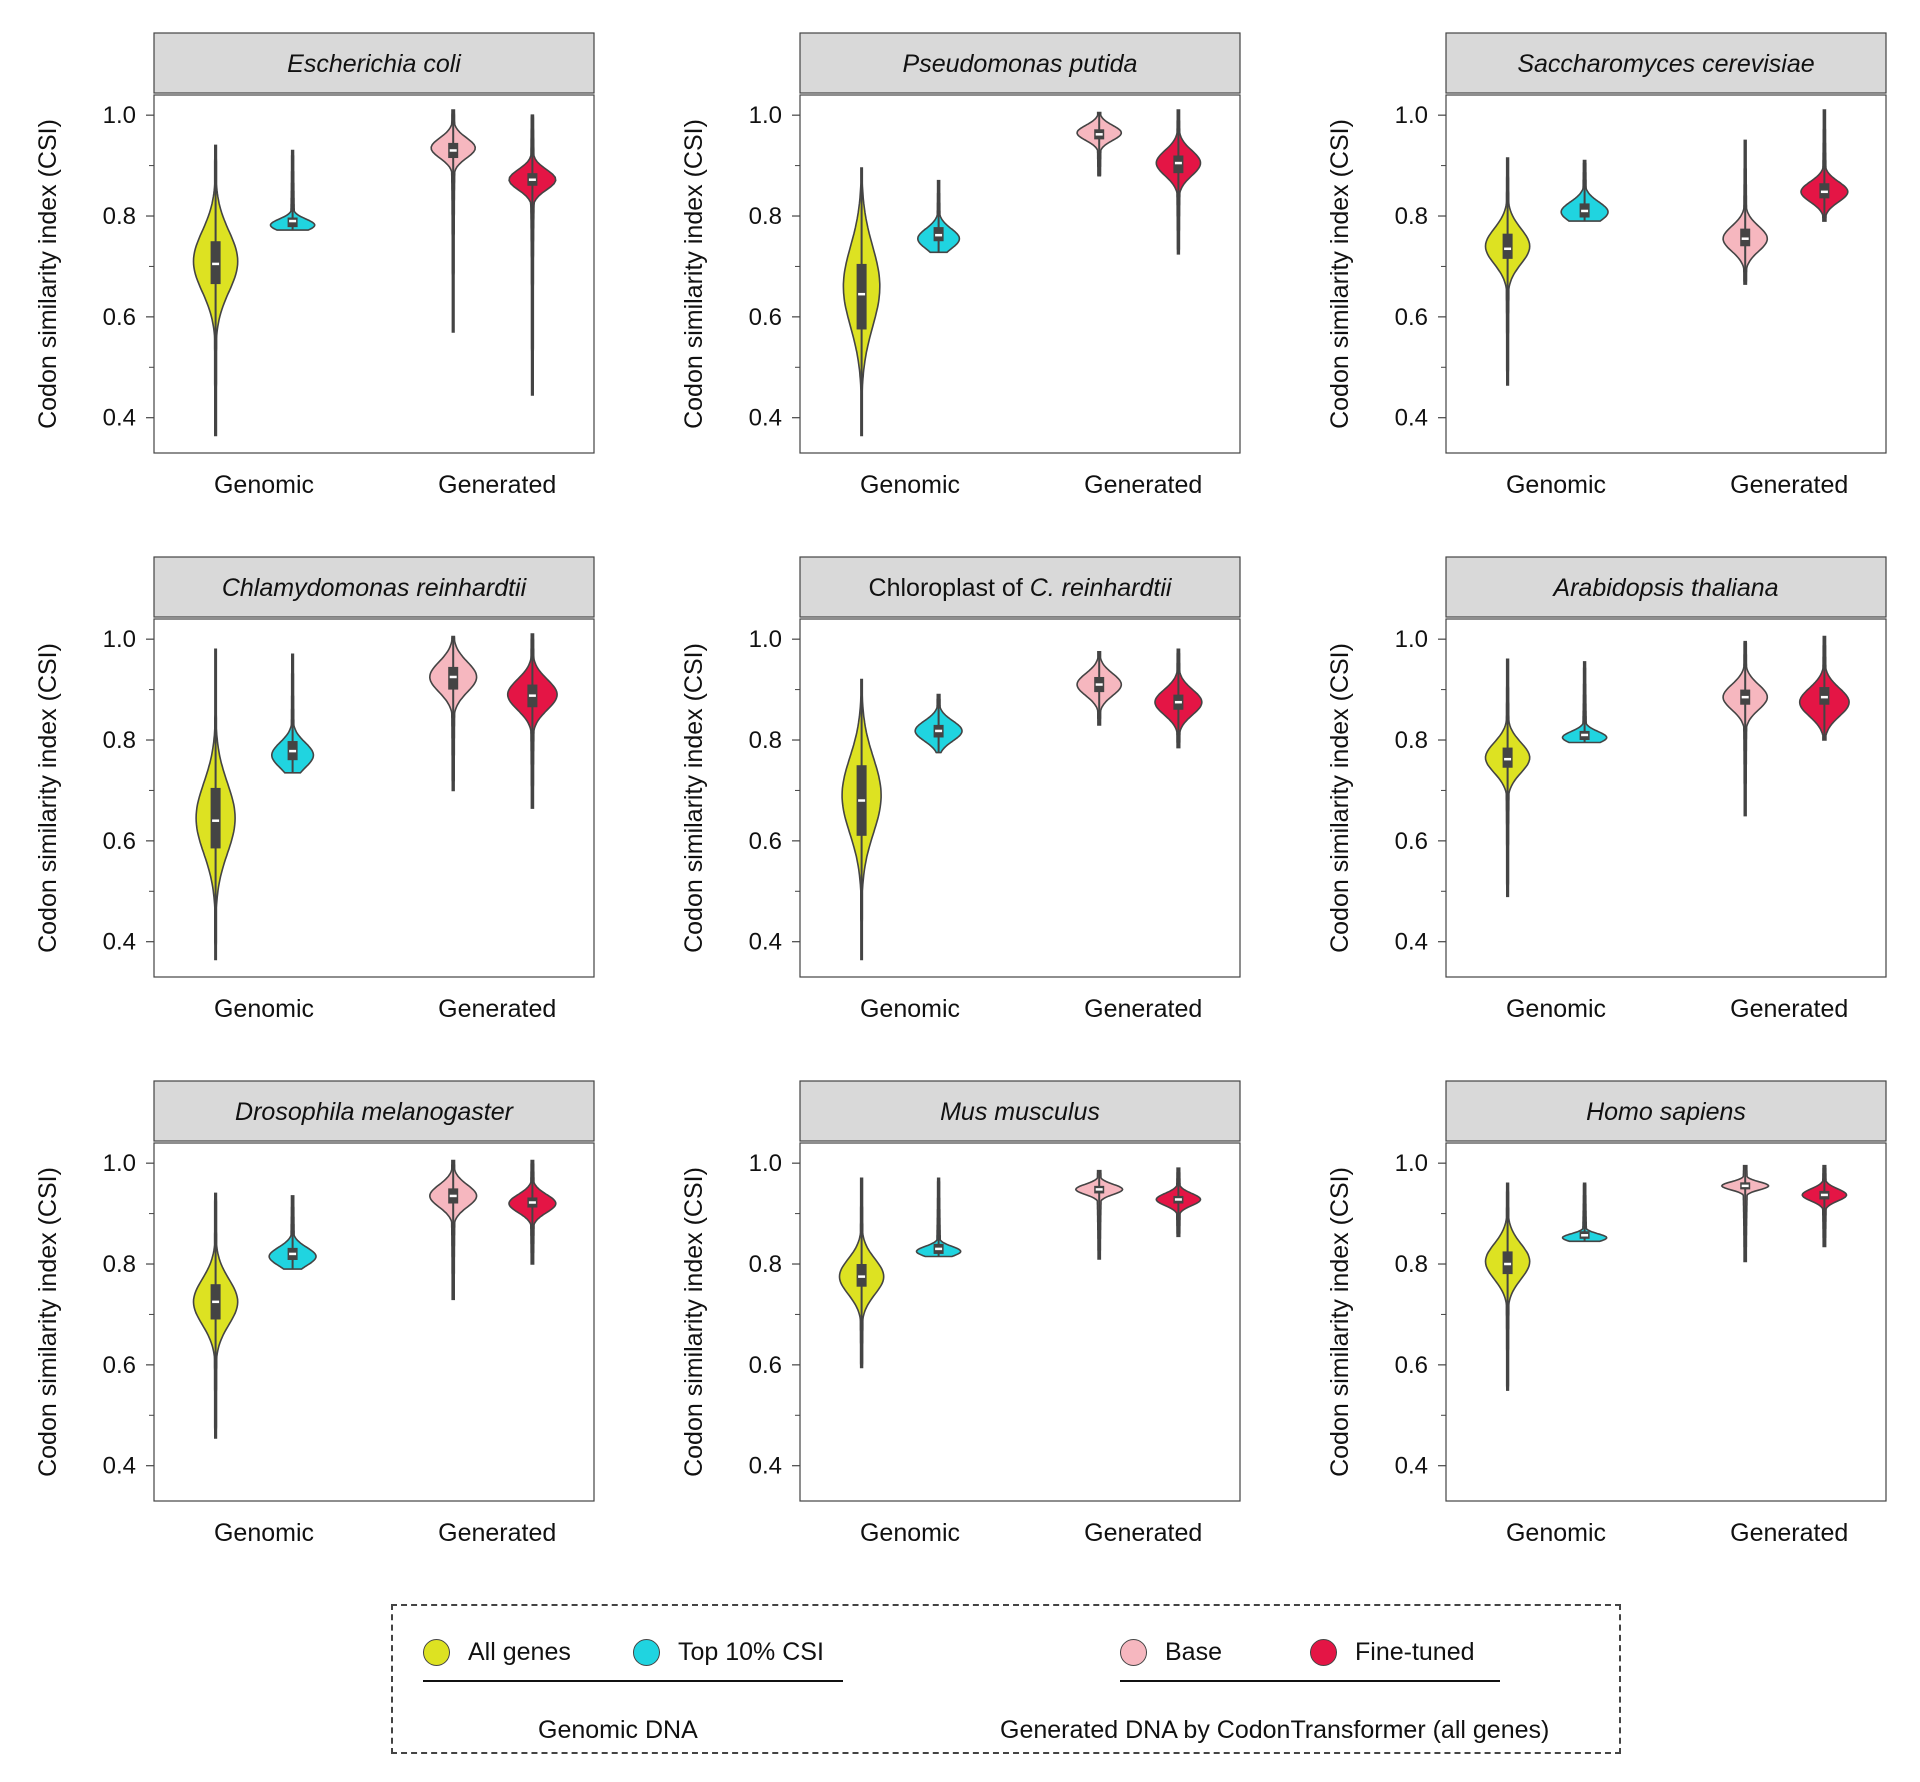 The width and height of the screenshot is (1920, 1782). What do you see at coordinates (751, 1652) in the screenshot?
I see `legend-label-top10: Top 10% CSI` at bounding box center [751, 1652].